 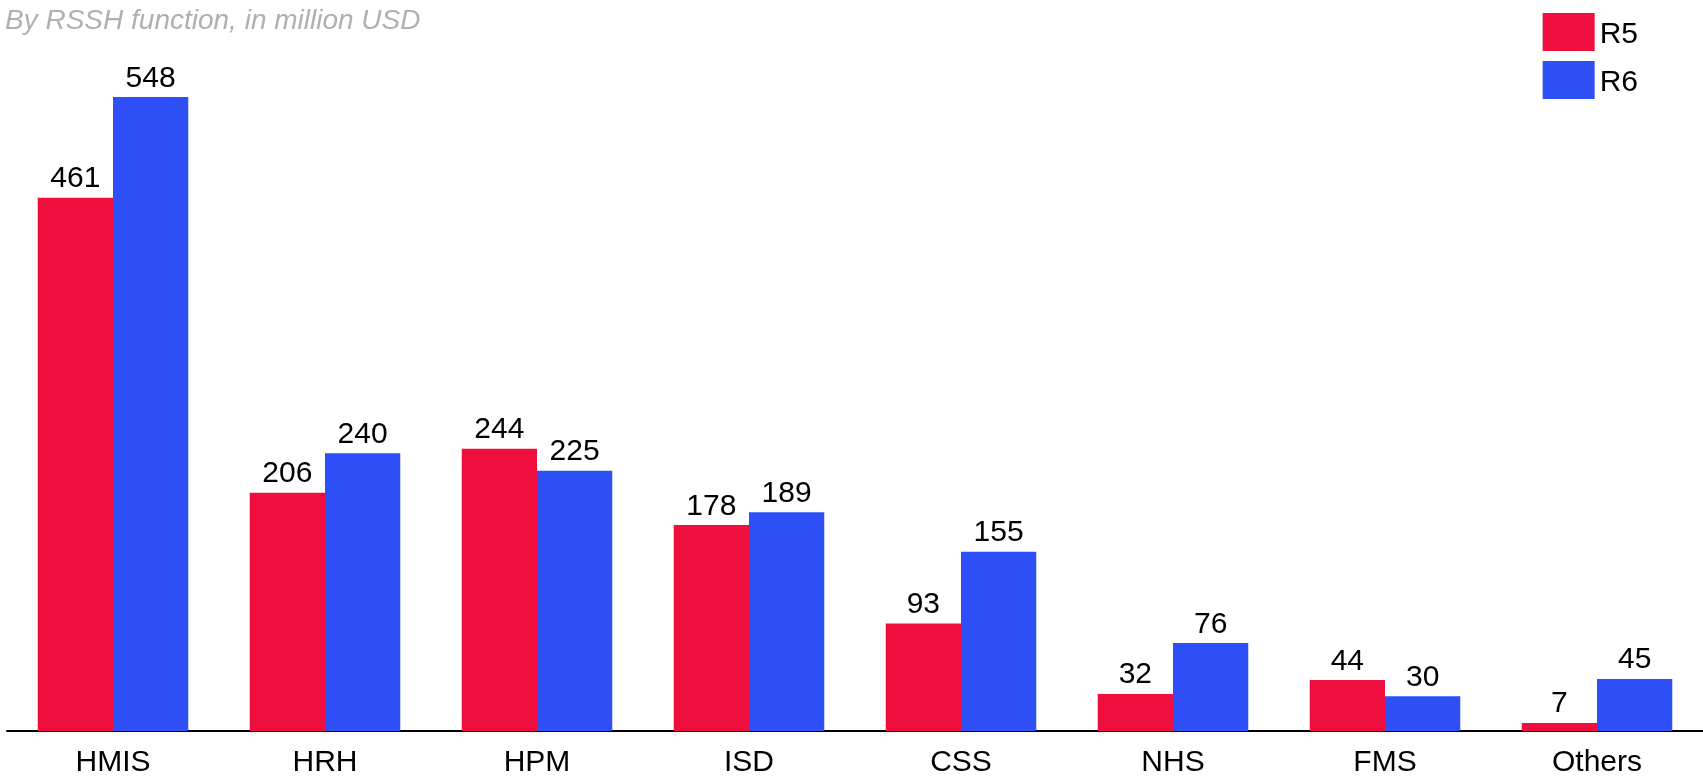 I want to click on data-label: 45, so click(x=1634, y=658).